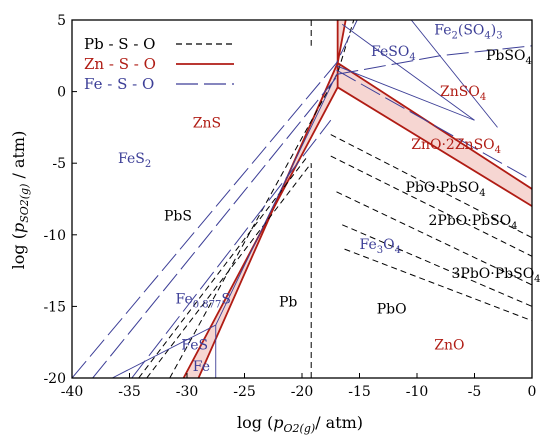 This screenshot has width=550, height=437. What do you see at coordinates (300, 424) in the screenshot?
I see `x-axis-label: log (pO2(g)/ atm)` at bounding box center [300, 424].